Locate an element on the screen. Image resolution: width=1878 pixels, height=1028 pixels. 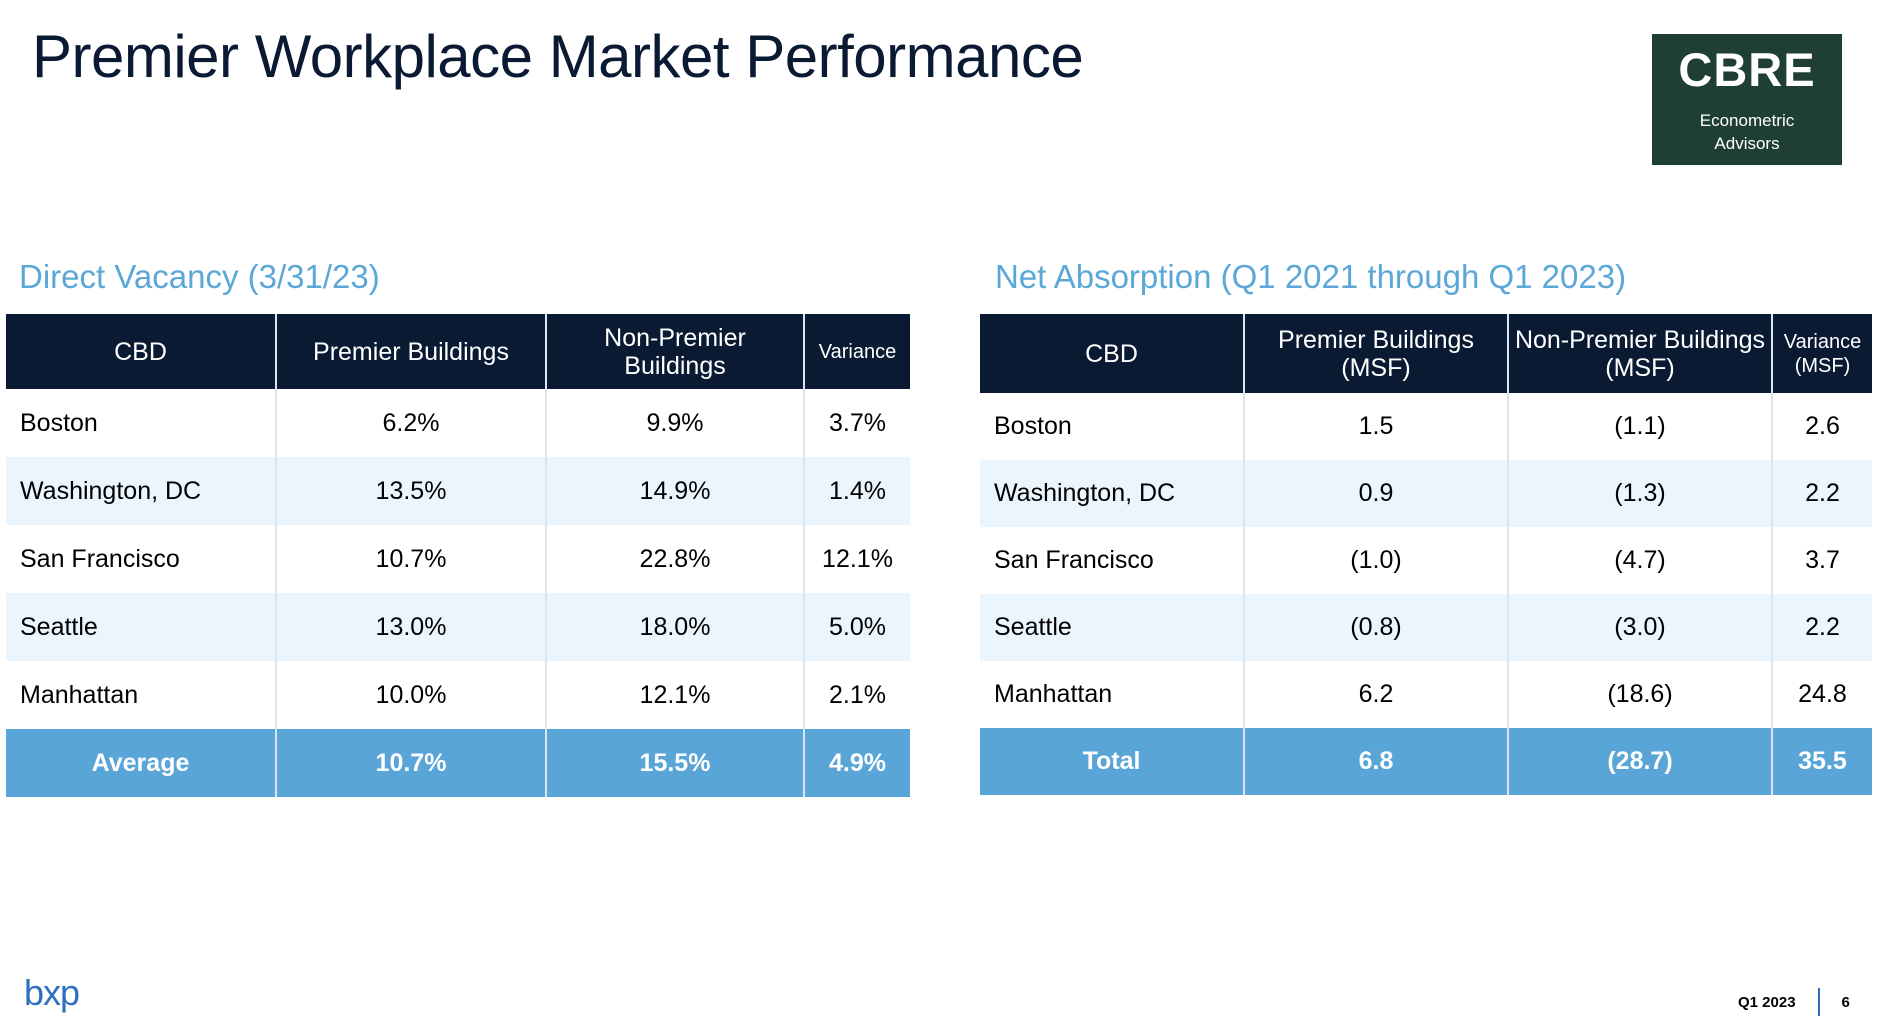
table-cell: 1.5 is located at coordinates (1376, 426).